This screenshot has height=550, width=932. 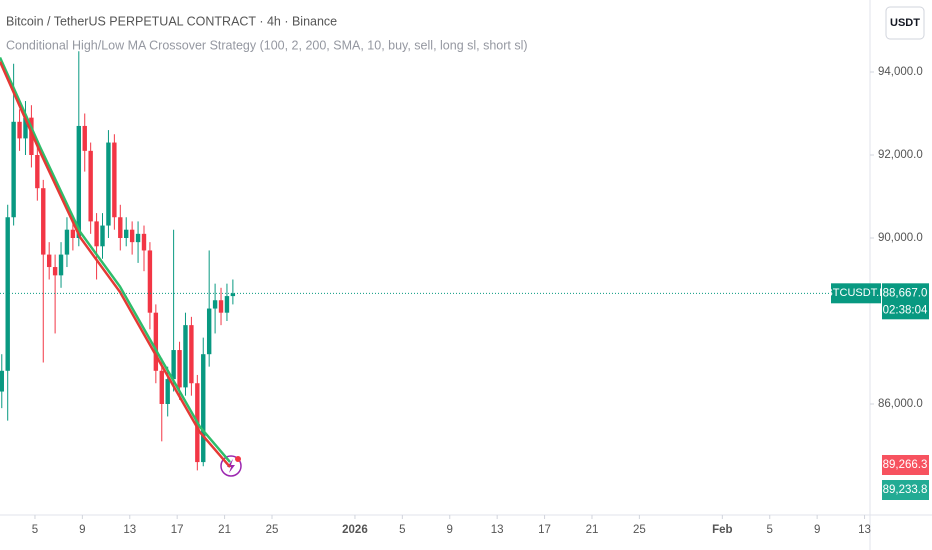 What do you see at coordinates (722, 530) in the screenshot?
I see `x-tick-label: Feb` at bounding box center [722, 530].